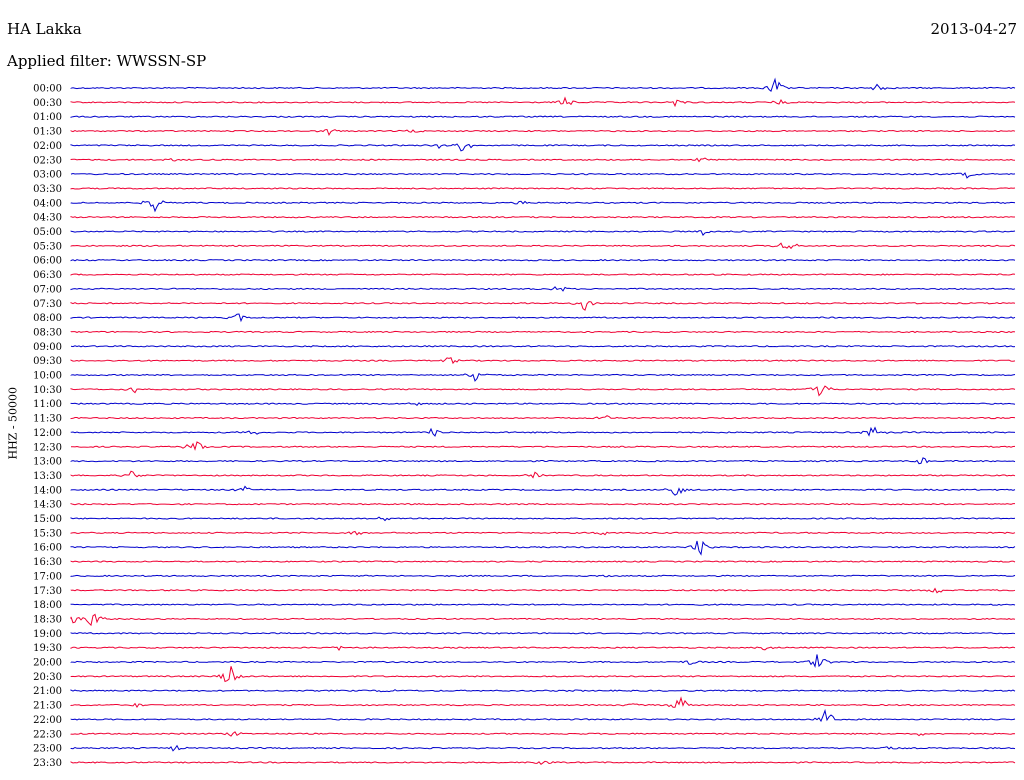 The width and height of the screenshot is (1024, 780). What do you see at coordinates (47, 605) in the screenshot?
I see `row-time-label: 18:00` at bounding box center [47, 605].